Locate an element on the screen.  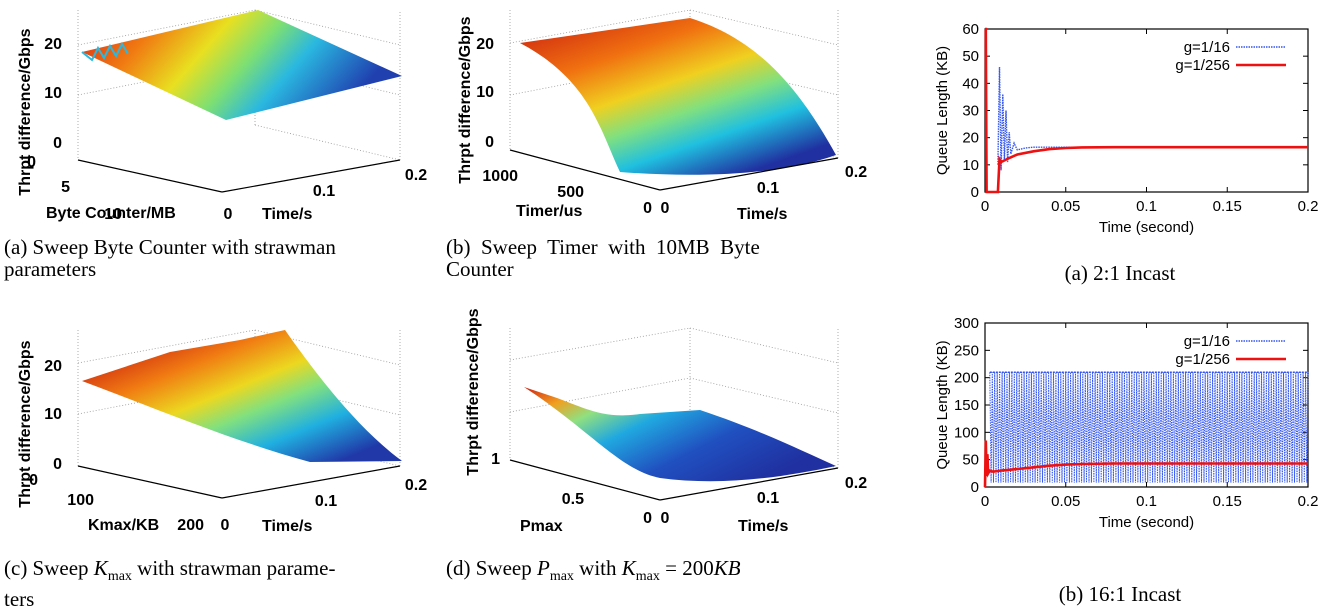
ztick-c-10: 10 is located at coordinates (53, 414).